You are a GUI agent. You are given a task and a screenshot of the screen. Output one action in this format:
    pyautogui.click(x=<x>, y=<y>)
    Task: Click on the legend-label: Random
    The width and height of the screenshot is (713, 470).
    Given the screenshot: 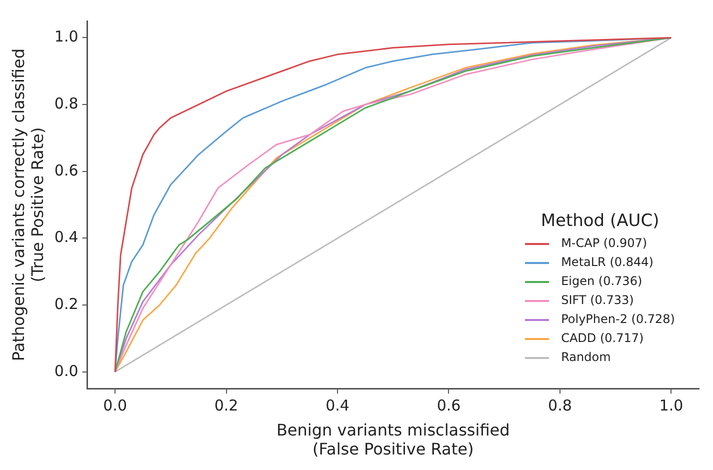 What is the action you would take?
    pyautogui.click(x=586, y=357)
    